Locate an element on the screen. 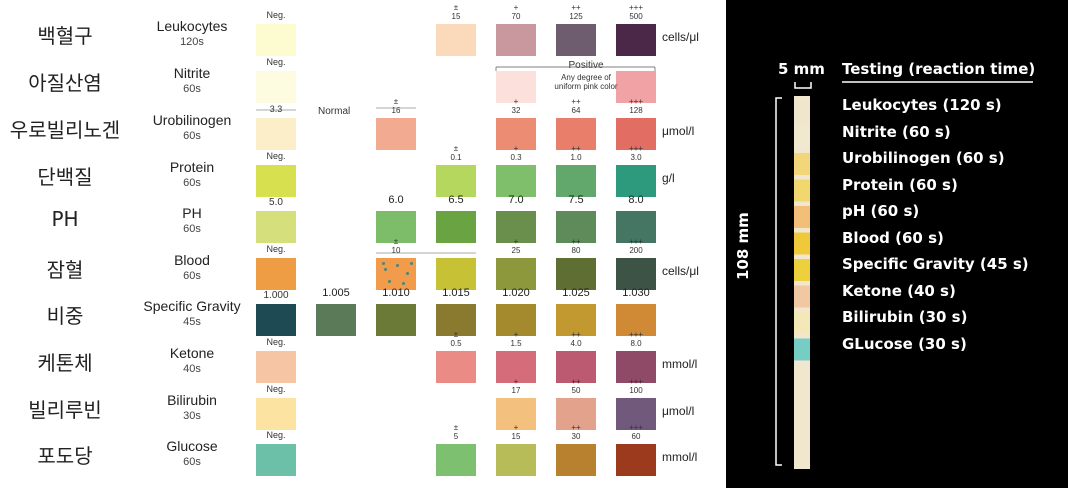  row-reaction-time: 120s is located at coordinates (192, 42).